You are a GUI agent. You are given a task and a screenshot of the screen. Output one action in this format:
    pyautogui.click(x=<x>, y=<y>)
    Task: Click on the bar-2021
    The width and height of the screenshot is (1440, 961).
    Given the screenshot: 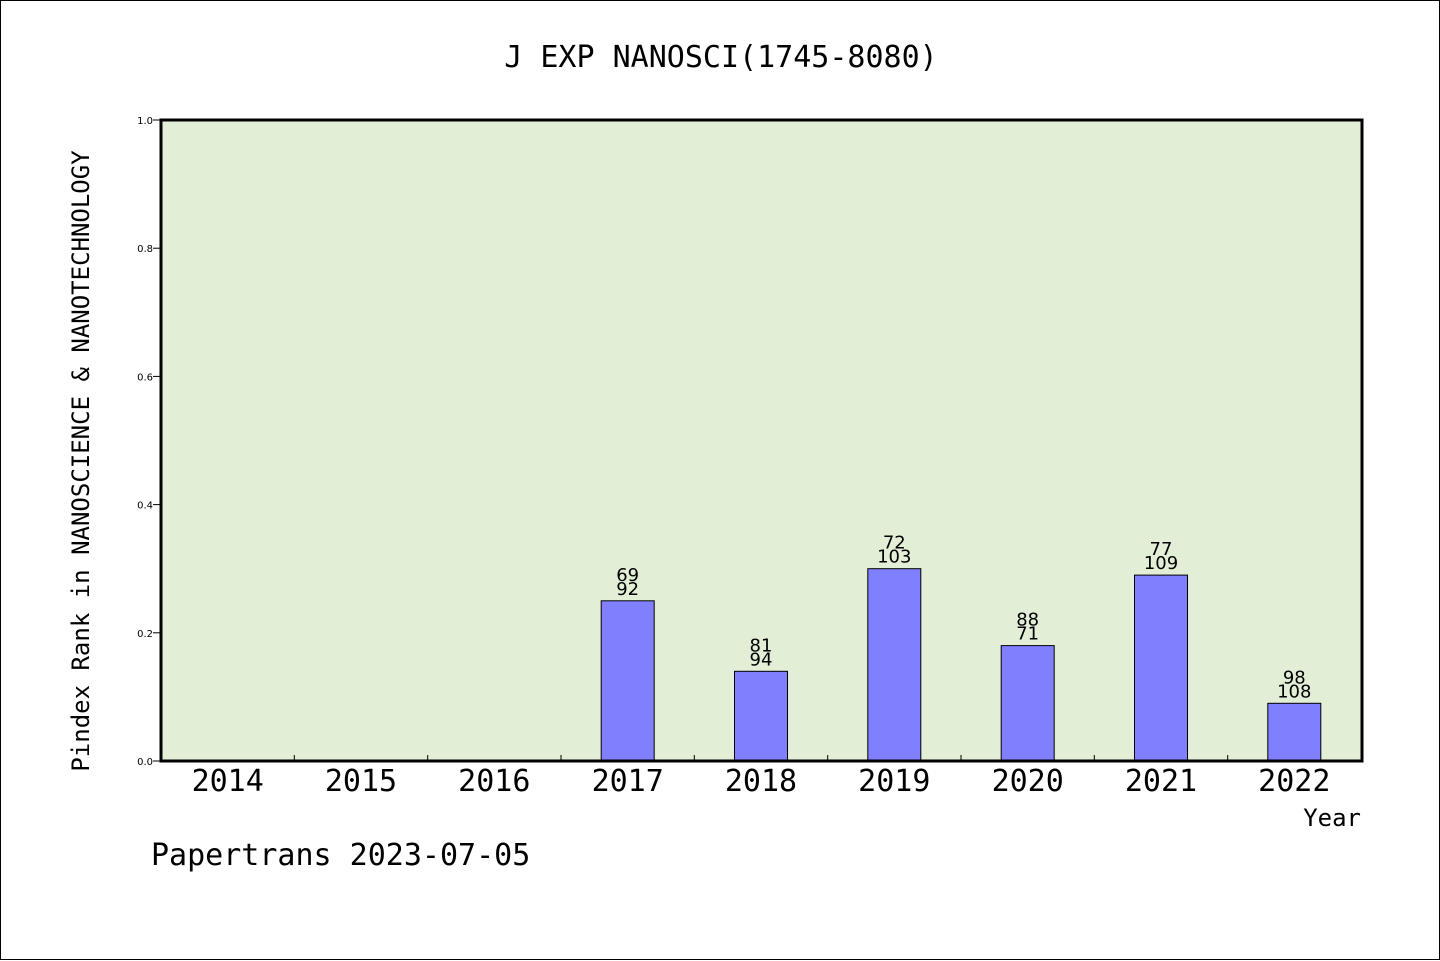 What is the action you would take?
    pyautogui.click(x=1161, y=668)
    